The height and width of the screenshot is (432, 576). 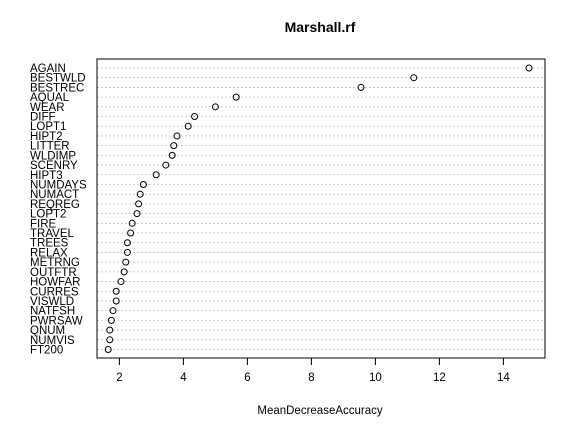 What do you see at coordinates (247, 378) in the screenshot?
I see `x-tick-label: 6` at bounding box center [247, 378].